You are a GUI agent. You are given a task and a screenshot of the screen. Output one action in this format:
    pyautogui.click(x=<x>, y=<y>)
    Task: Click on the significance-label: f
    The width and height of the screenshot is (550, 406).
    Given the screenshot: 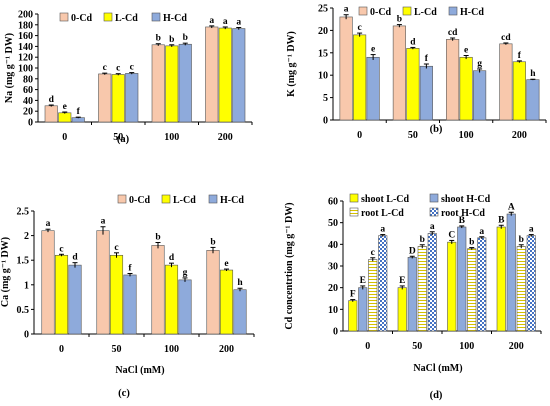 What is the action you would take?
    pyautogui.click(x=79, y=112)
    